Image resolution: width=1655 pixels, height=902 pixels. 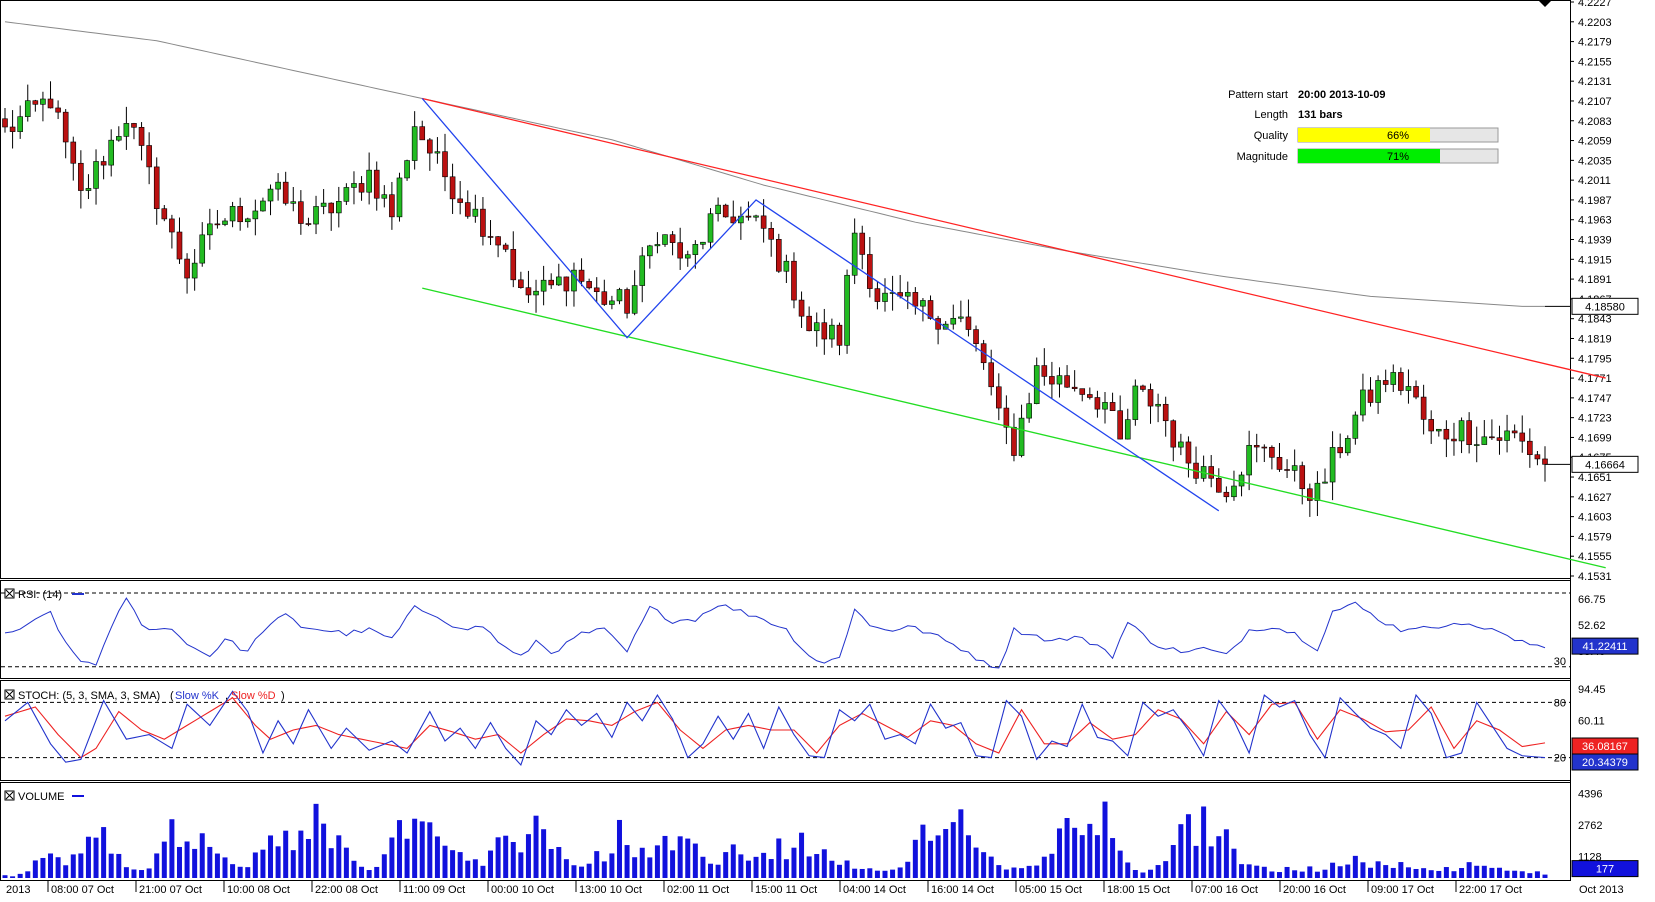 I want to click on price-tick-label: 4.1771, so click(x=1595, y=379).